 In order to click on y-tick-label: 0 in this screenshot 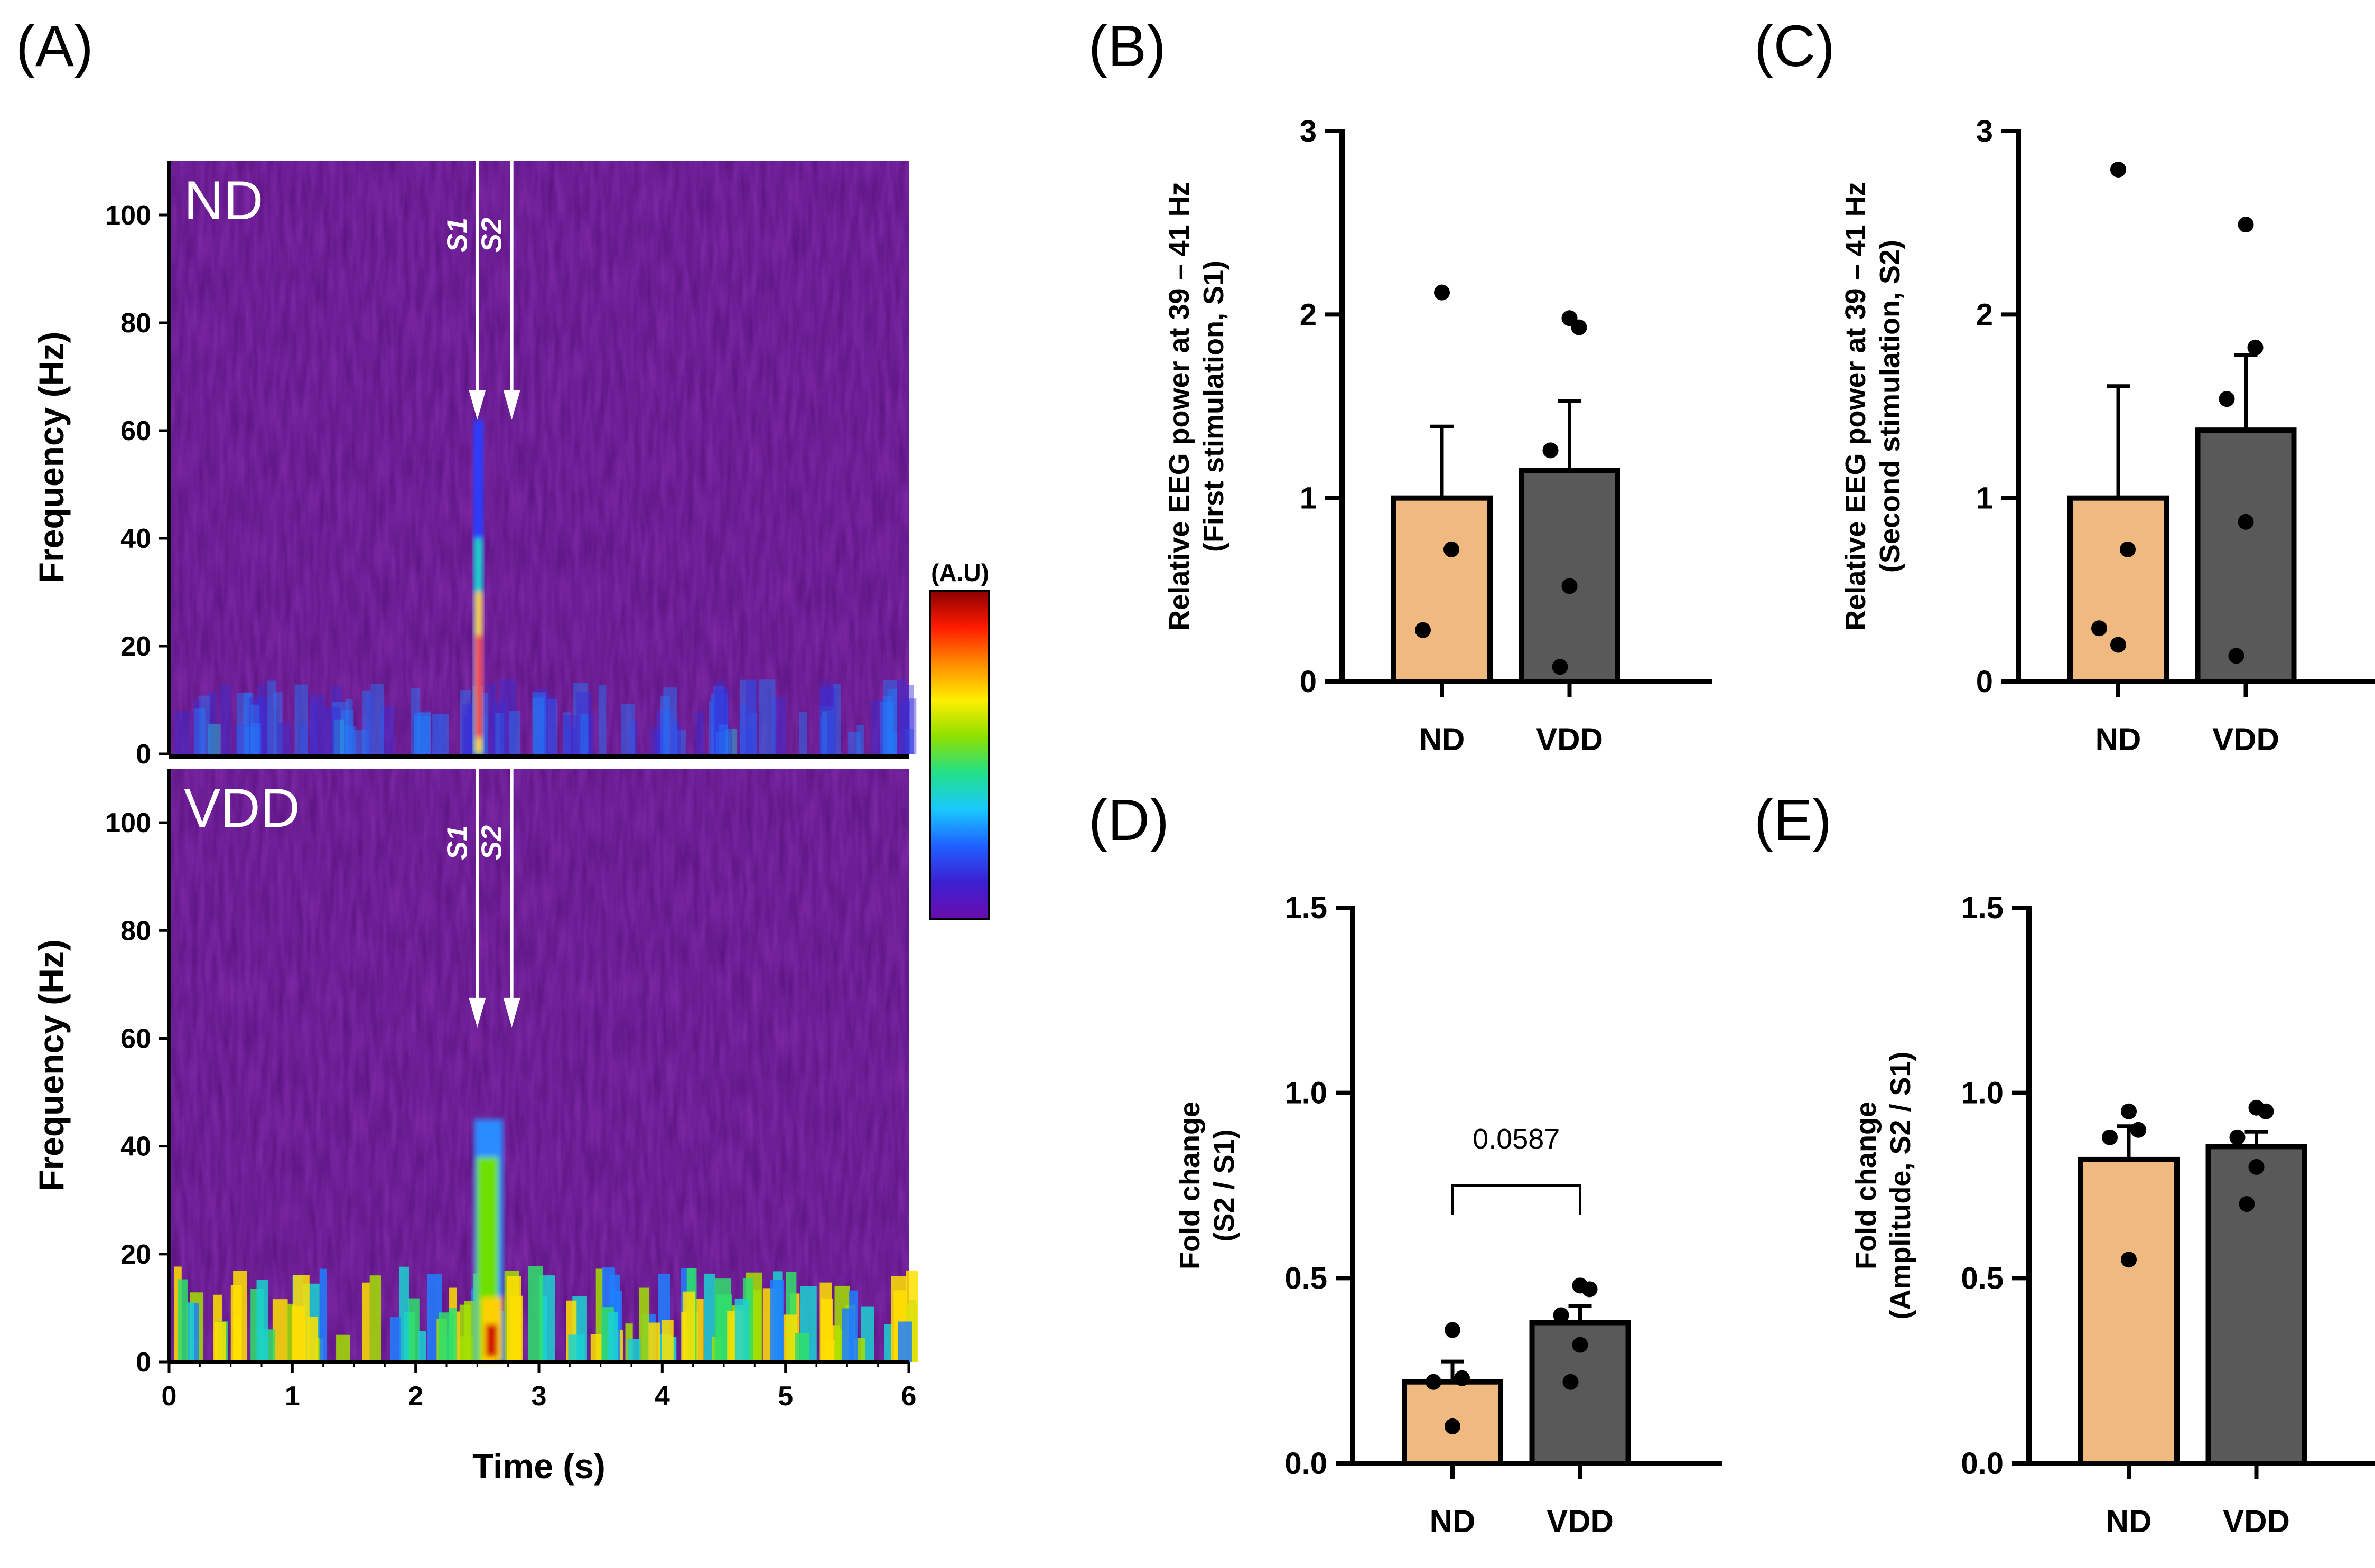, I will do `click(143, 754)`.